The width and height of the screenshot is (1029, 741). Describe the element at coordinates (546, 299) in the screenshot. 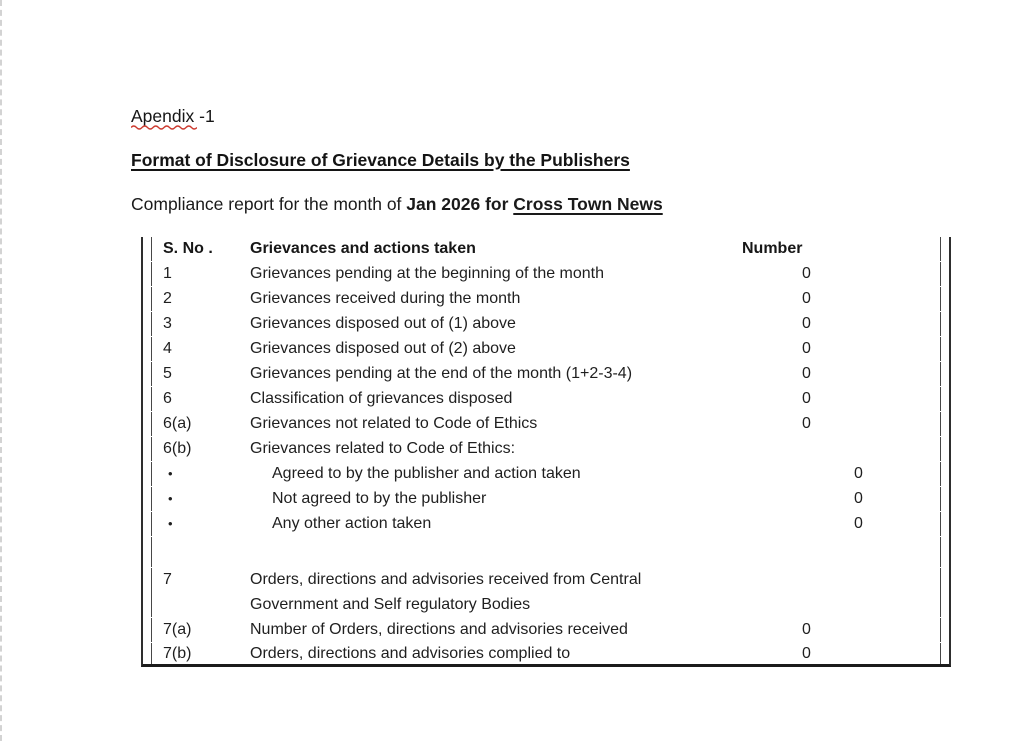

I see `table-row: 2 Grievances received during the month 0` at that location.